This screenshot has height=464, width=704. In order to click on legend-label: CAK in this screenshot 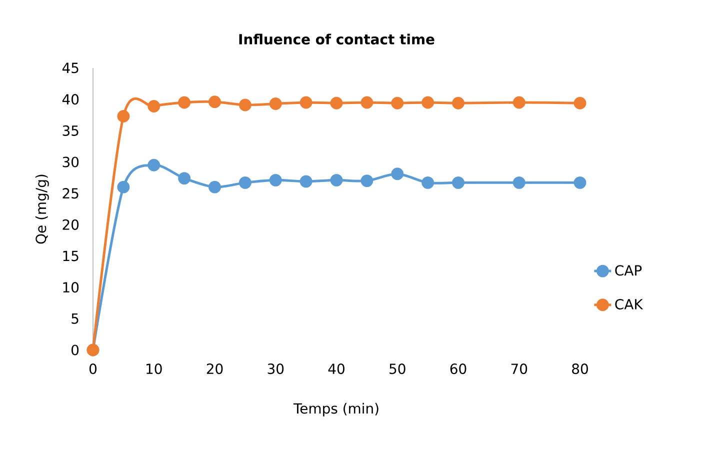, I will do `click(629, 304)`.